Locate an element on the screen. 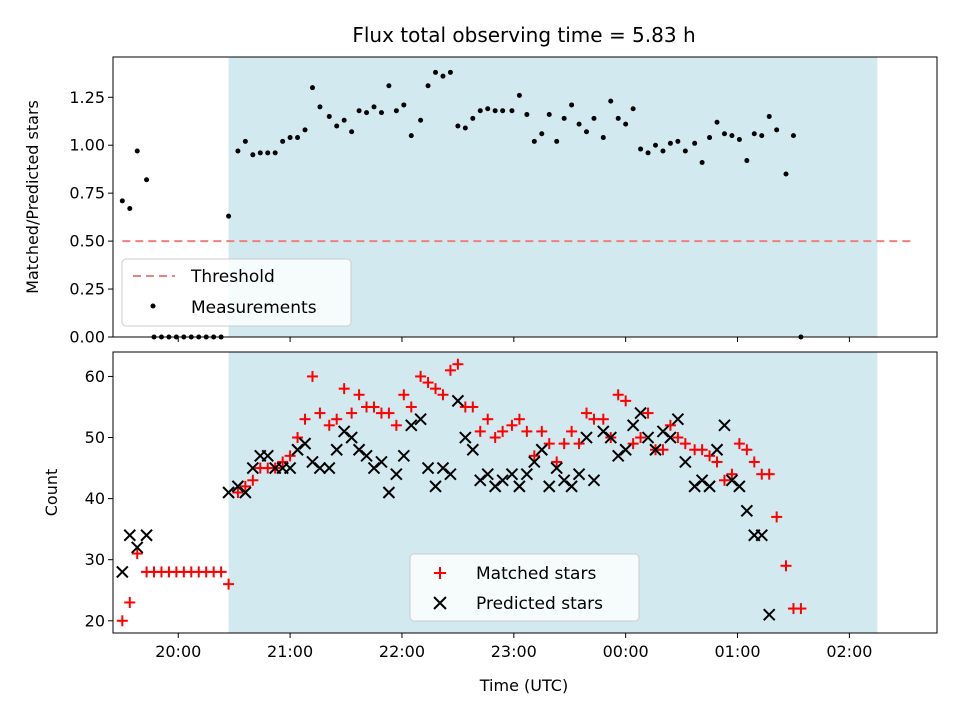  predicted-legend-label: Predicted stars is located at coordinates (539, 604).